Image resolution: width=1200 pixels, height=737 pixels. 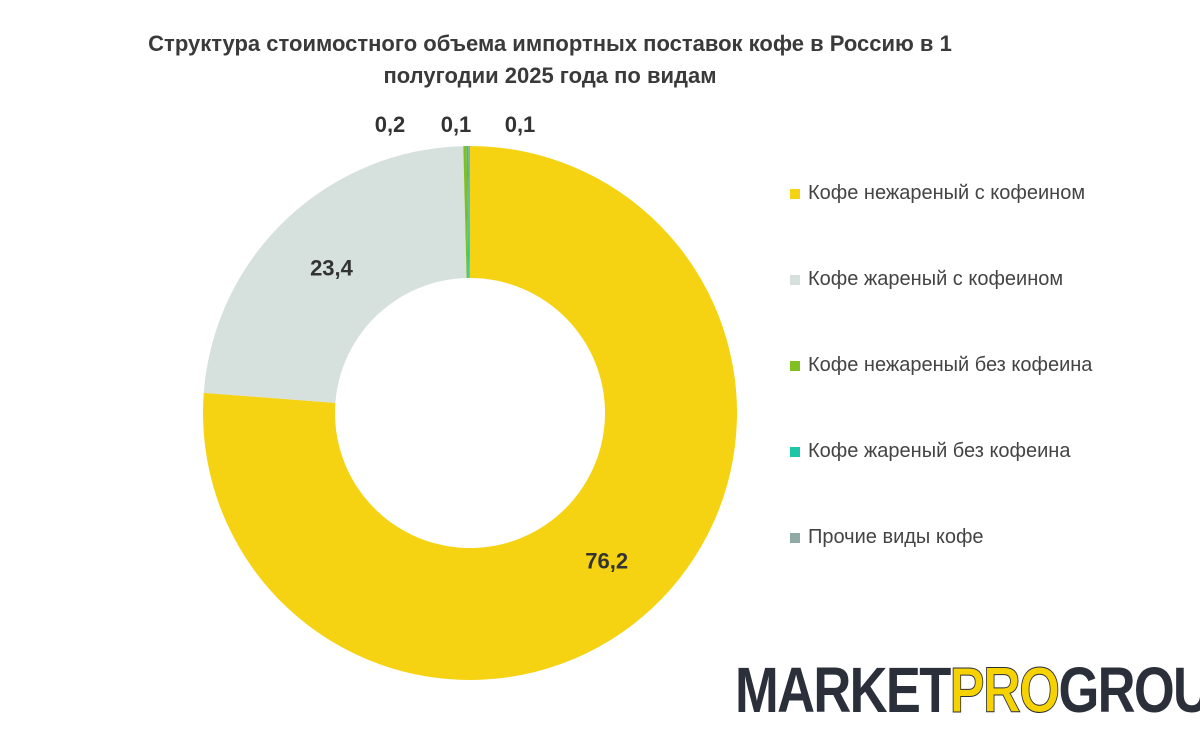 I want to click on legend-item-2: Кофе жареный с кофеином, so click(x=990, y=279).